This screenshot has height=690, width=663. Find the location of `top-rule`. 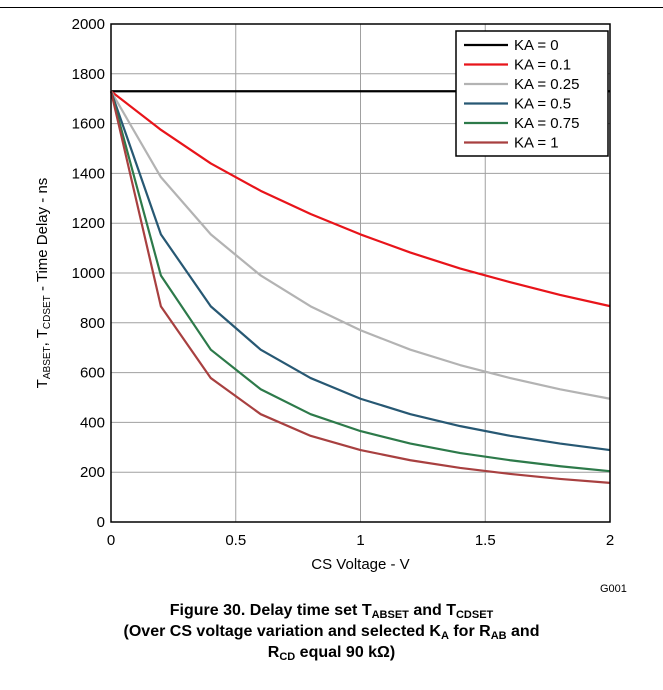

top-rule is located at coordinates (331, 7).